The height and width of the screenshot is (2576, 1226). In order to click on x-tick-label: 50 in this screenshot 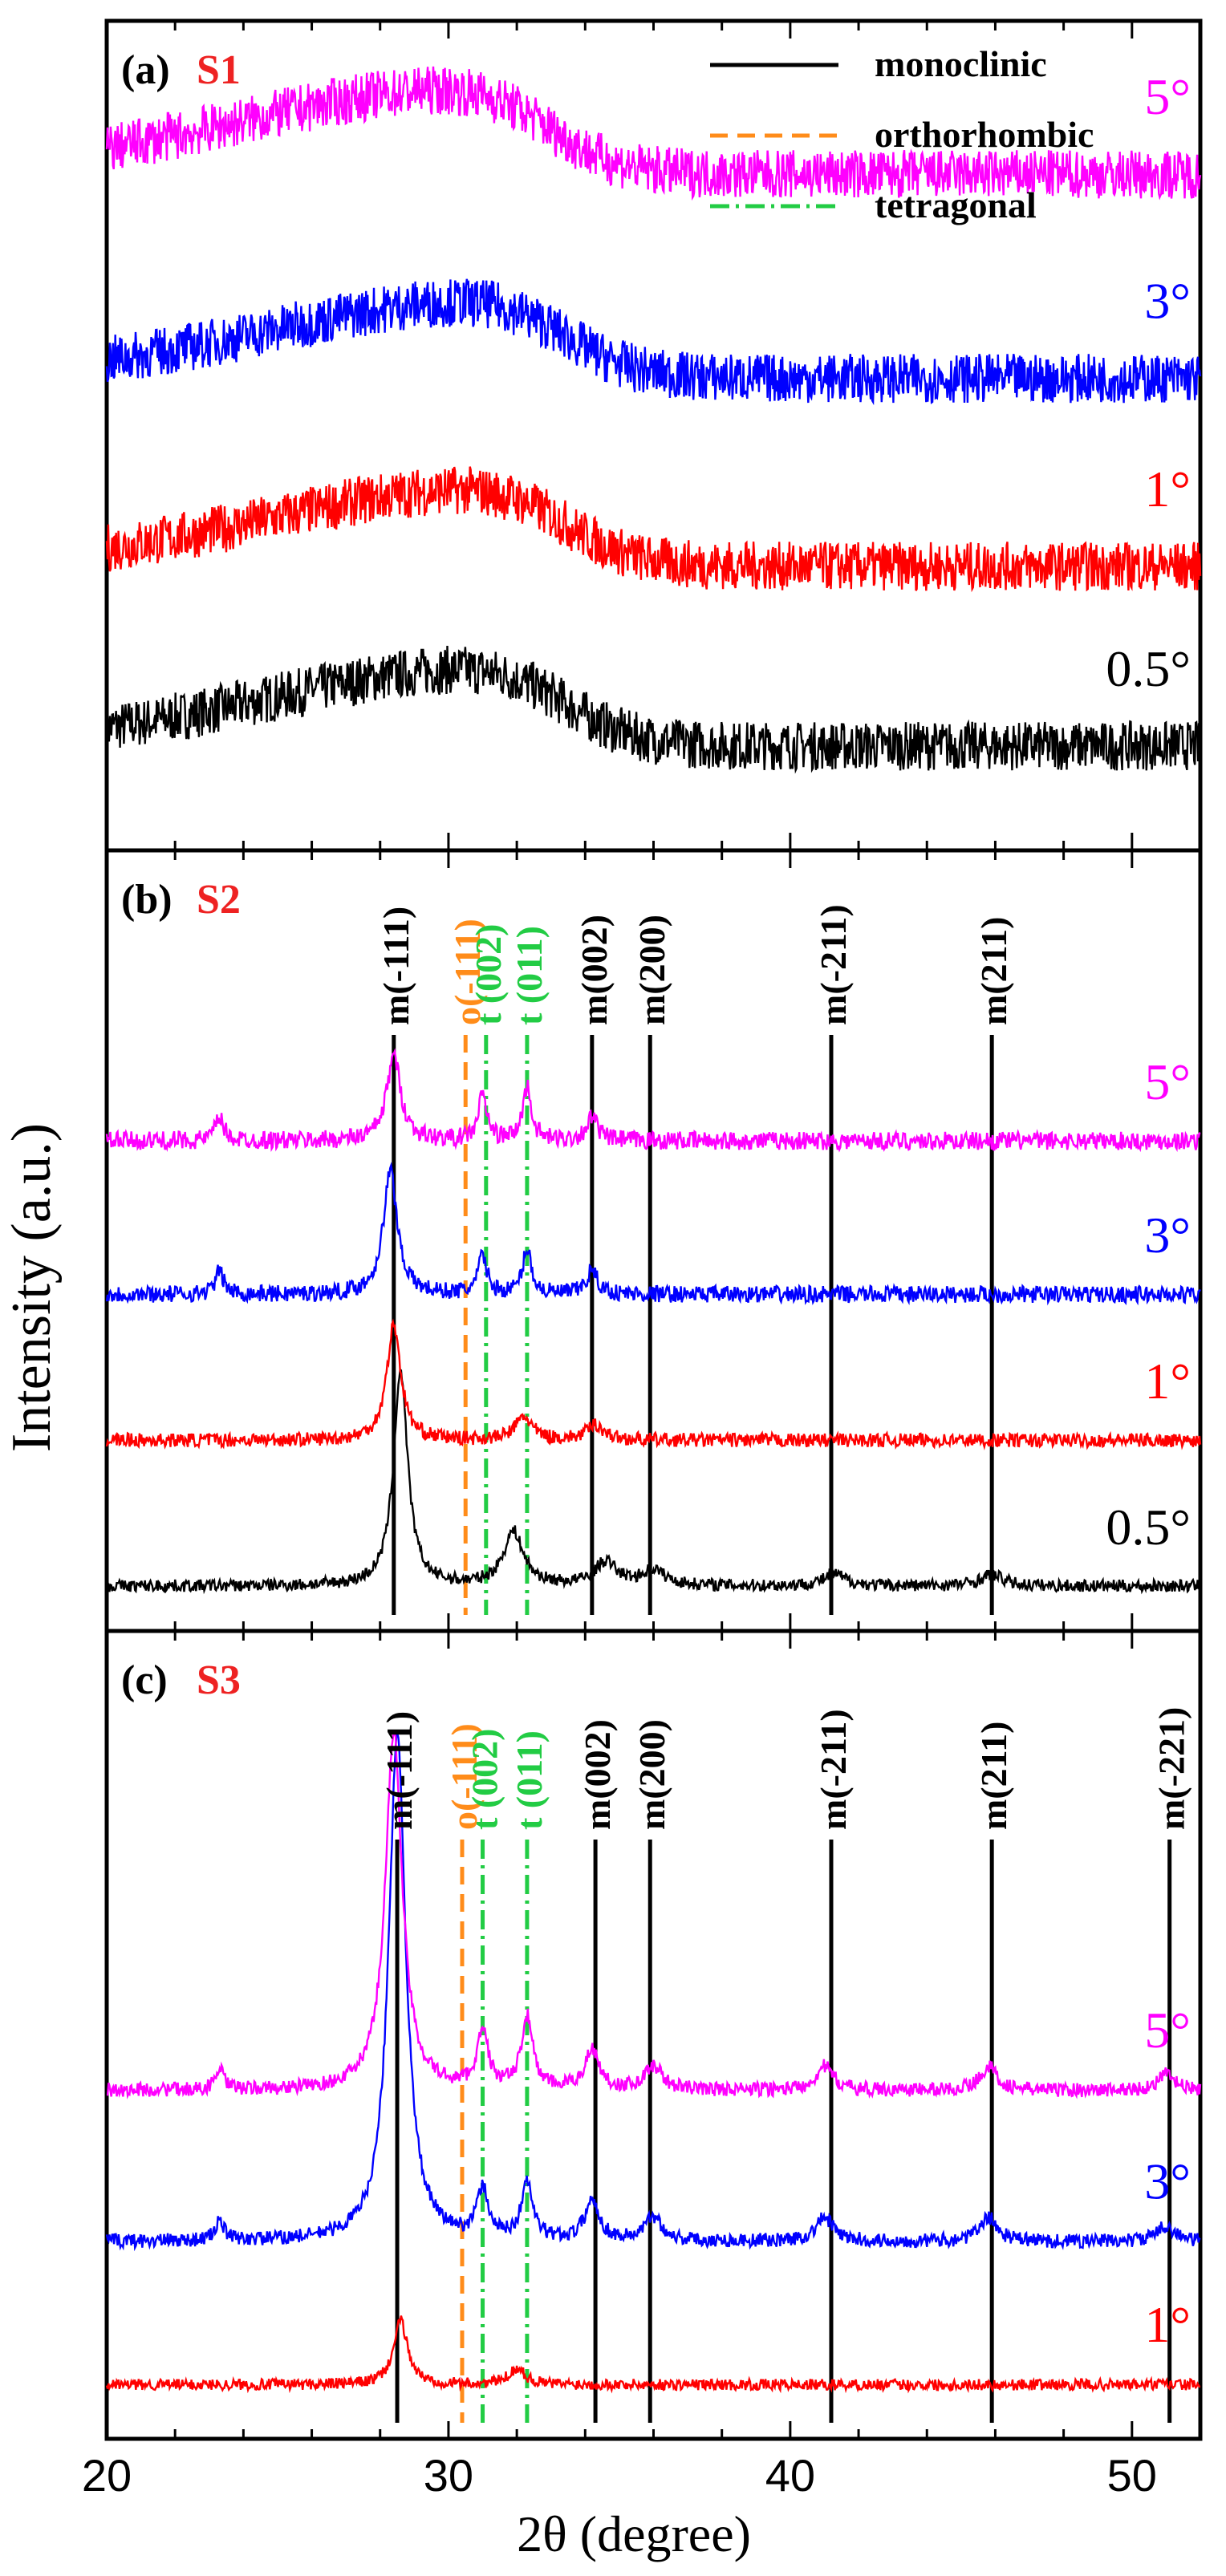, I will do `click(1132, 2475)`.